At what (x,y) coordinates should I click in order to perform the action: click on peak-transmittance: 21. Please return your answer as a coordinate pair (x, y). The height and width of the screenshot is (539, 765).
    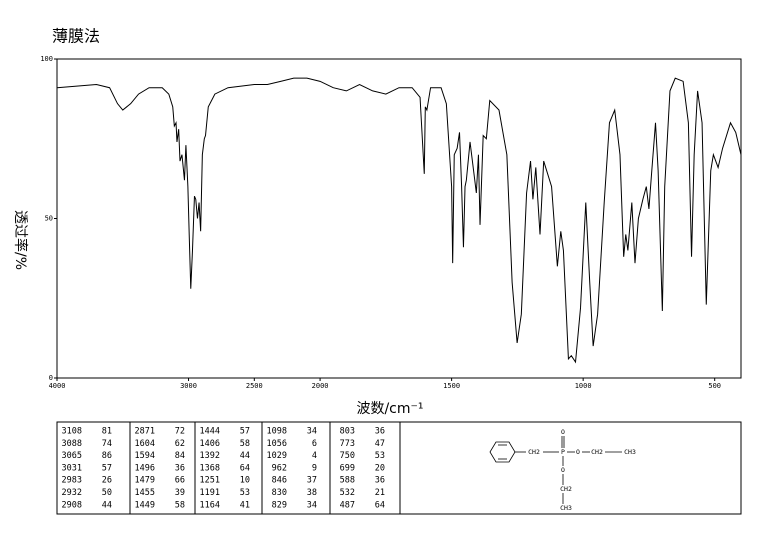
    Looking at the image, I should click on (380, 493).